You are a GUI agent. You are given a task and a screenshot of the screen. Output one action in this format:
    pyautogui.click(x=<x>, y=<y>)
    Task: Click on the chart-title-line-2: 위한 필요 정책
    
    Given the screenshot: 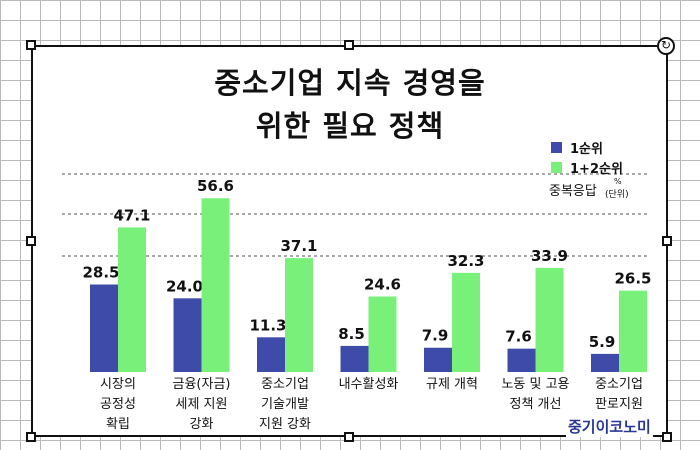 What is the action you would take?
    pyautogui.click(x=350, y=126)
    